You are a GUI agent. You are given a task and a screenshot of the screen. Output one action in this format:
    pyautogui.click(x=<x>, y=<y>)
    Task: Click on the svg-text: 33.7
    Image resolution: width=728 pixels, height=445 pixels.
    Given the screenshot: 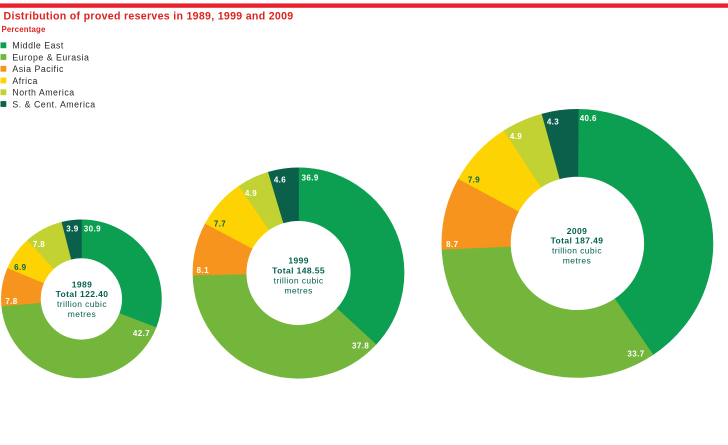 What is the action you would take?
    pyautogui.click(x=635, y=354)
    